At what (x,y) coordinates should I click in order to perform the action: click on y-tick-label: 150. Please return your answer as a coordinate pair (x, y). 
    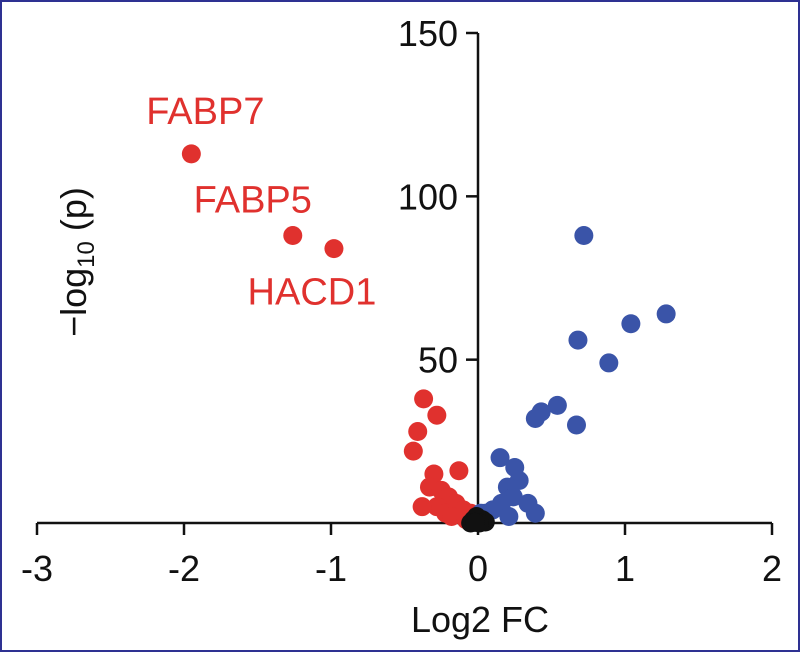
    Looking at the image, I should click on (428, 33).